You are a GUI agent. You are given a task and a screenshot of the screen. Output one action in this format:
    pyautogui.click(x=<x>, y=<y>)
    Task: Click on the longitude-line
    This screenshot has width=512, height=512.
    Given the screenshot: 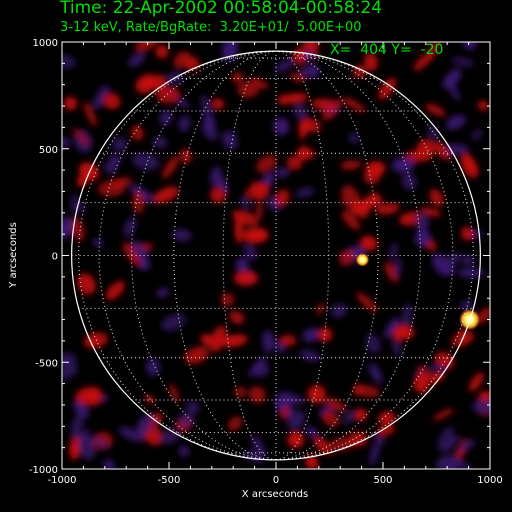 What is the action you would take?
    pyautogui.click(x=249, y=255)
    